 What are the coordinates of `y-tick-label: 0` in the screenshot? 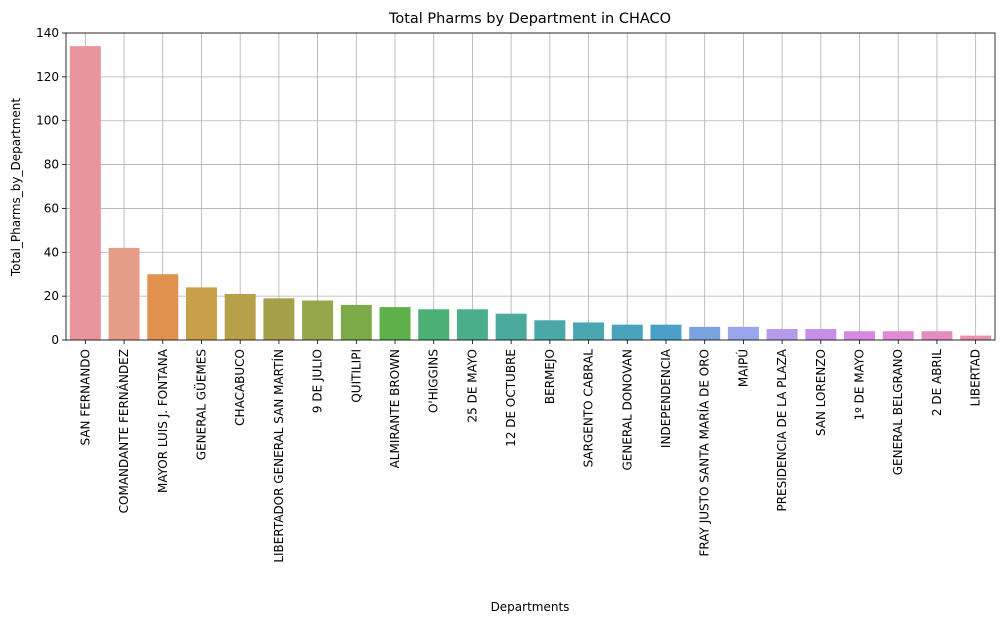 It's located at (55, 340).